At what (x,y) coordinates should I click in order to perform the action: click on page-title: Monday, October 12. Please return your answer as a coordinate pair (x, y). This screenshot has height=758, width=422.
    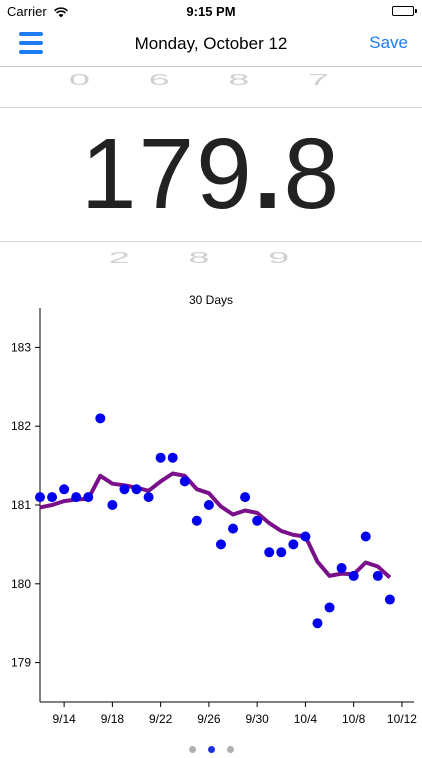
    Looking at the image, I should click on (211, 43).